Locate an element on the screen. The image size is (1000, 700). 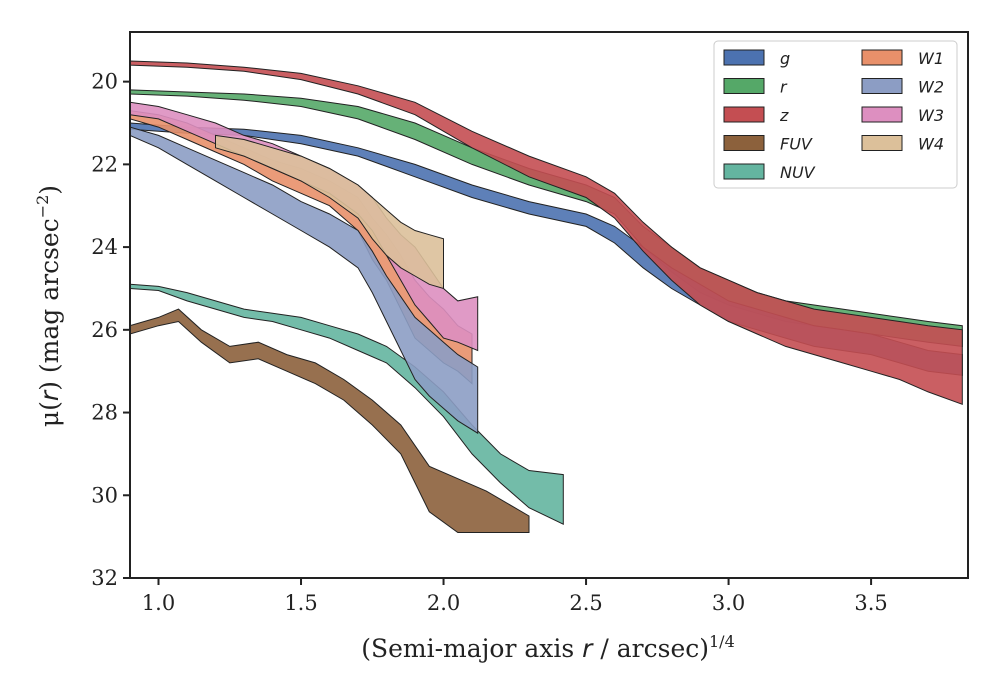
legend-swatch-g is located at coordinates (744, 57).